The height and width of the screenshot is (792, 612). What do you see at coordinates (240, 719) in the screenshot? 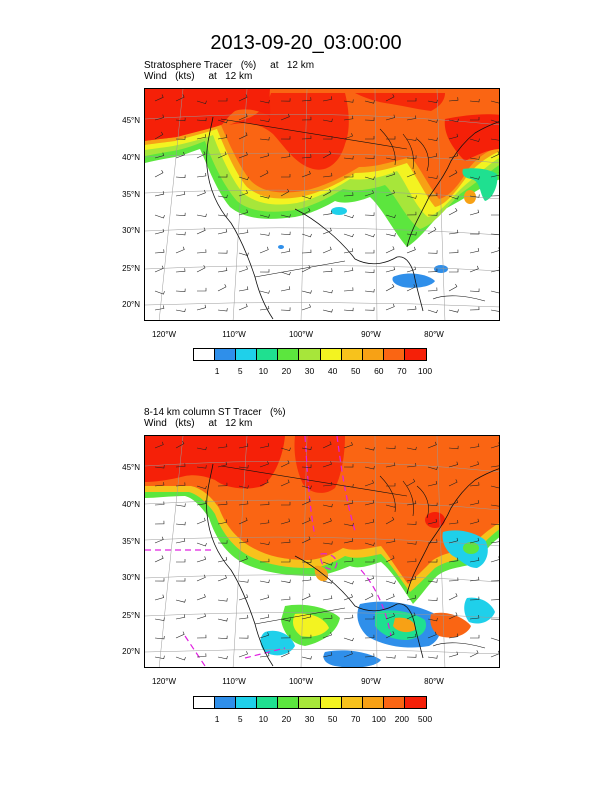
I see `colorbar-label: 5` at bounding box center [240, 719].